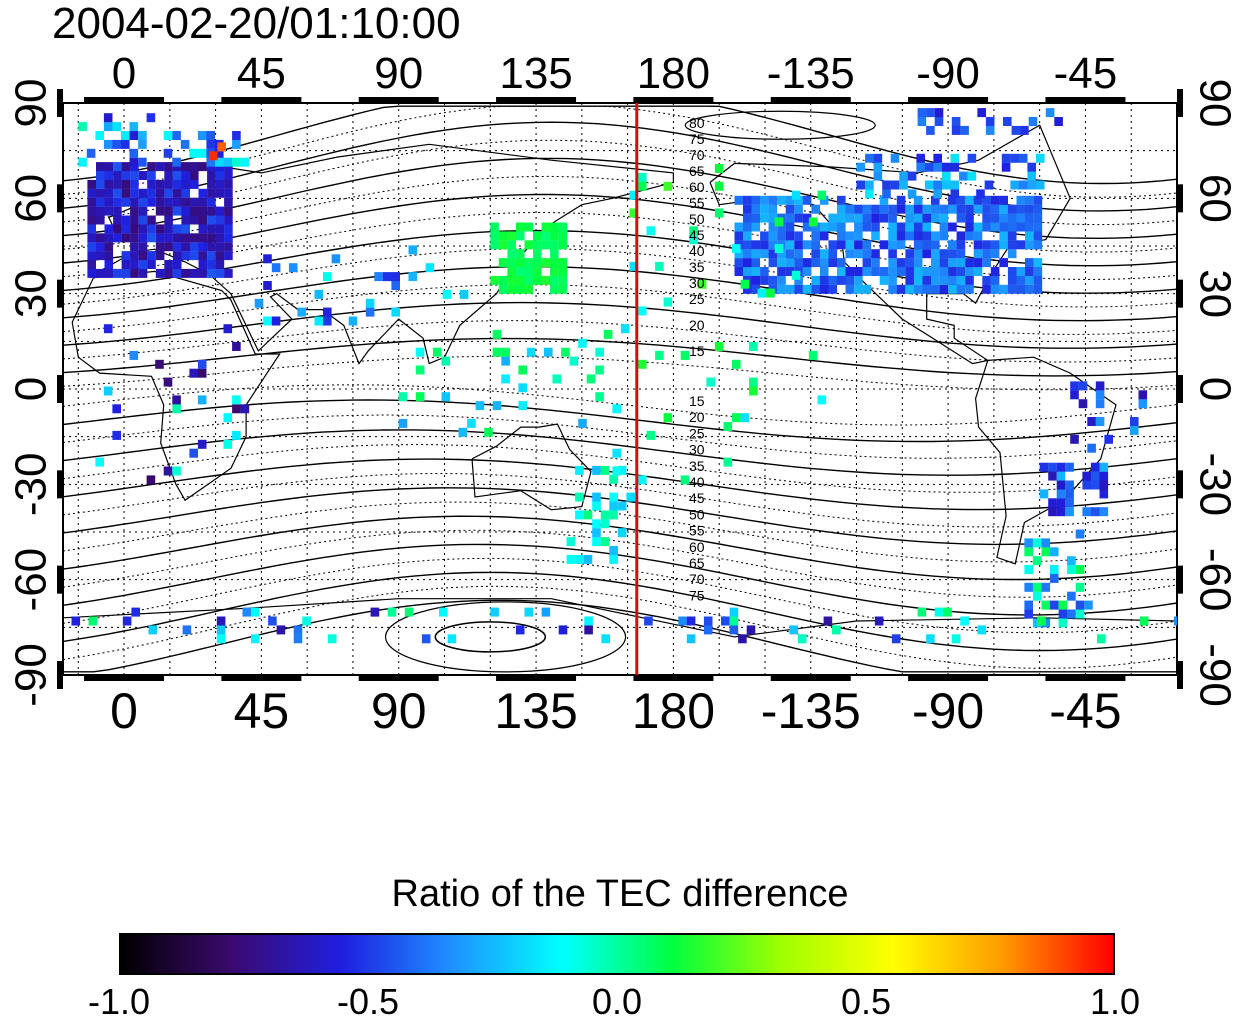 This screenshot has height=1024, width=1240. Describe the element at coordinates (697, 433) in the screenshot. I see `contour-label: 25` at that location.